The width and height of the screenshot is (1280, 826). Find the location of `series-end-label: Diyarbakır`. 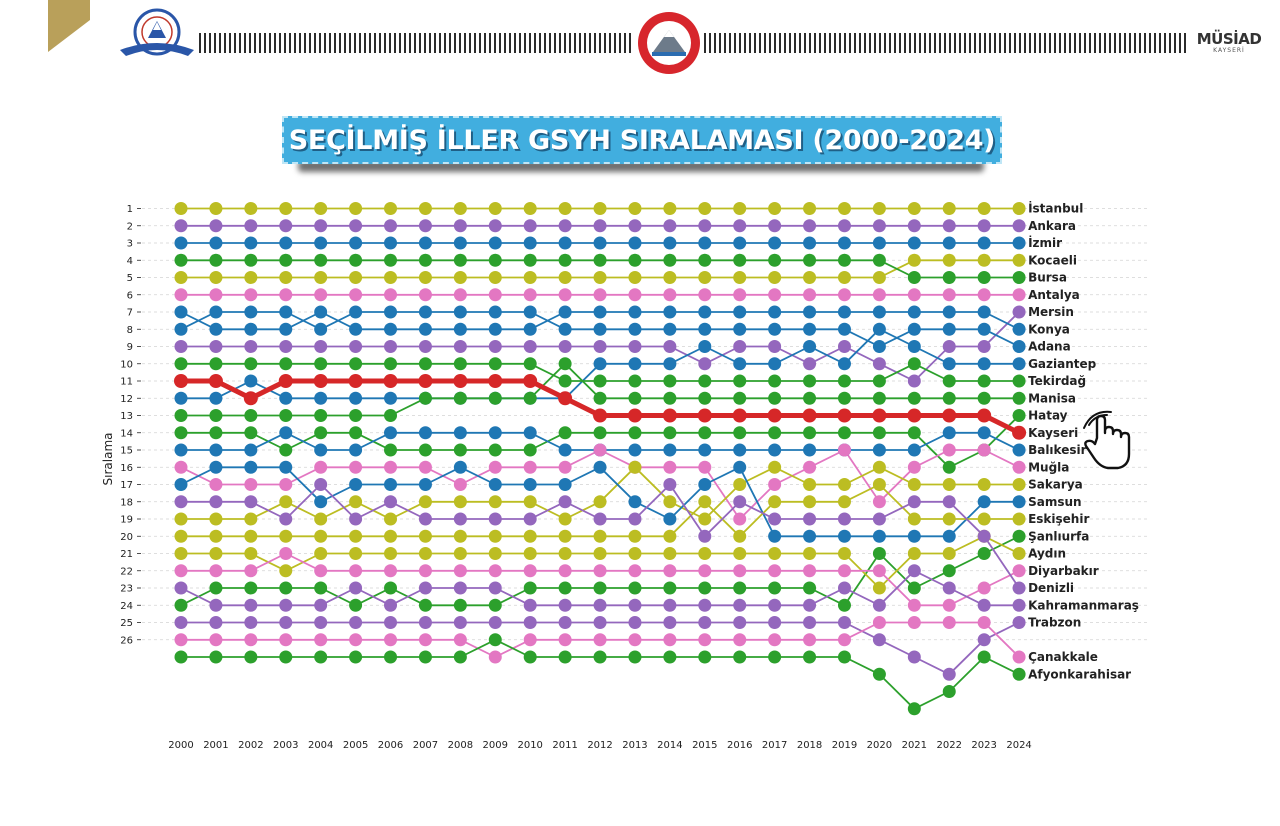

series-end-label: Diyarbakır is located at coordinates (1063, 571).